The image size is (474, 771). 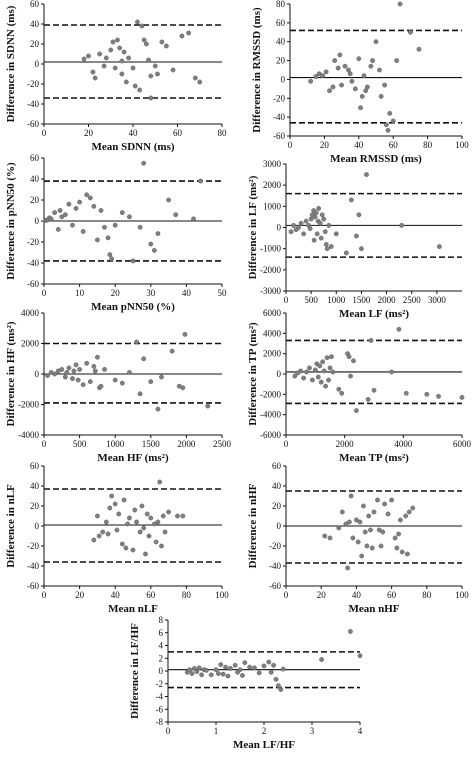 I want to click on x-tick-label: 20, so click(x=116, y=293).